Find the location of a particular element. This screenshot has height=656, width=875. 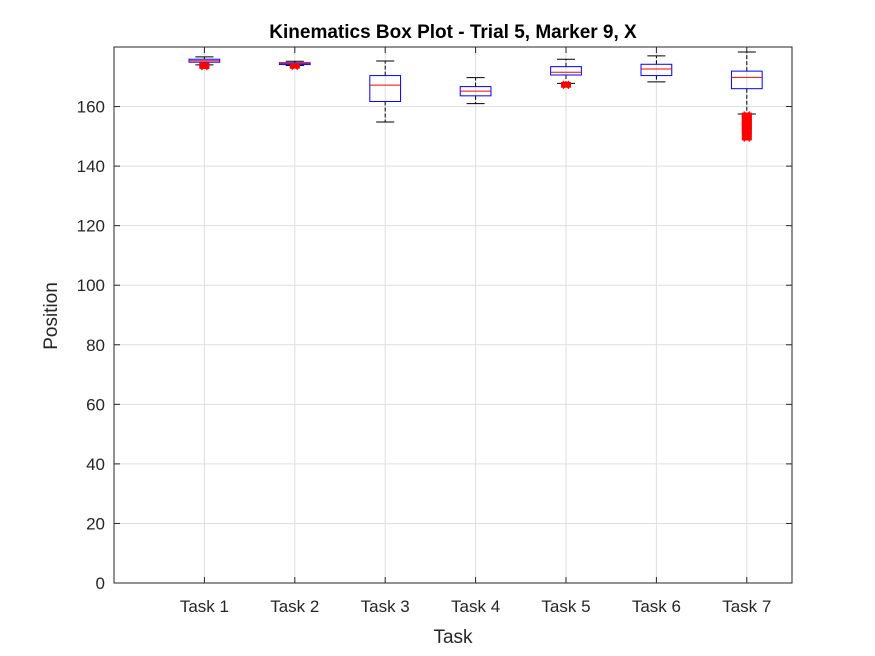

x-tick-label: Task 6 is located at coordinates (656, 606).